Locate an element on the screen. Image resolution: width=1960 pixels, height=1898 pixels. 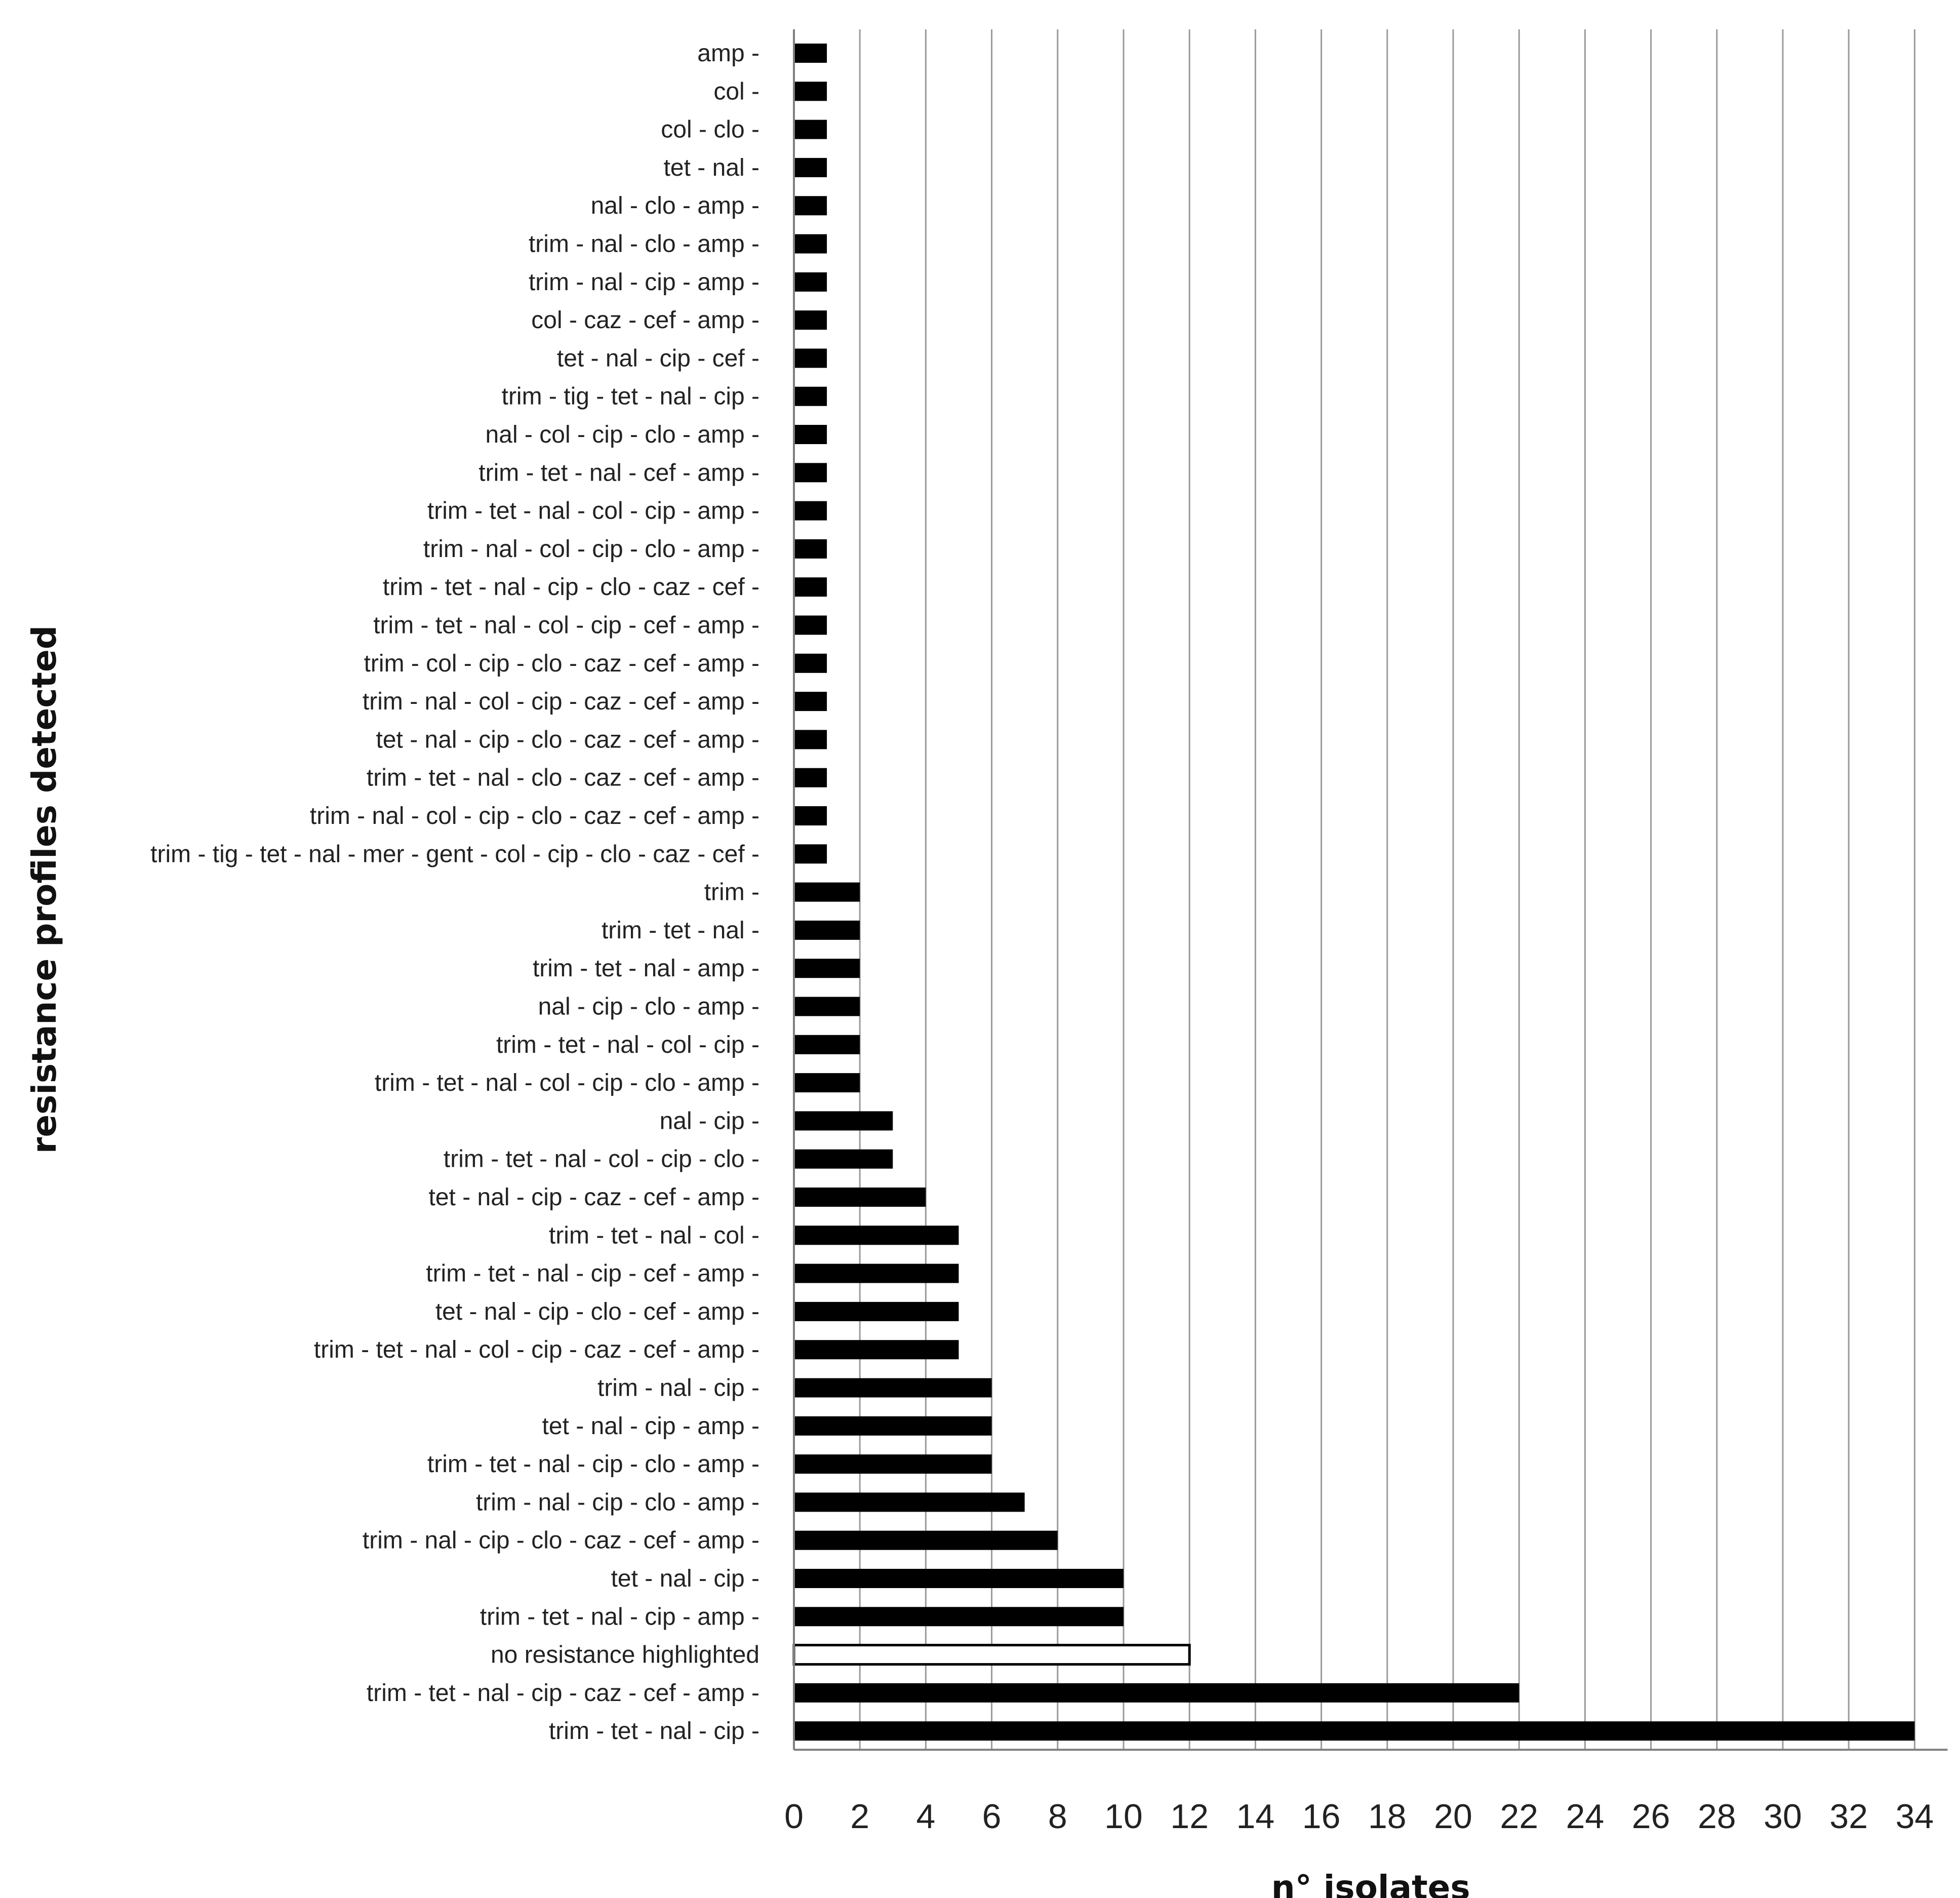
category-label: nal - cip - is located at coordinates (710, 1121).